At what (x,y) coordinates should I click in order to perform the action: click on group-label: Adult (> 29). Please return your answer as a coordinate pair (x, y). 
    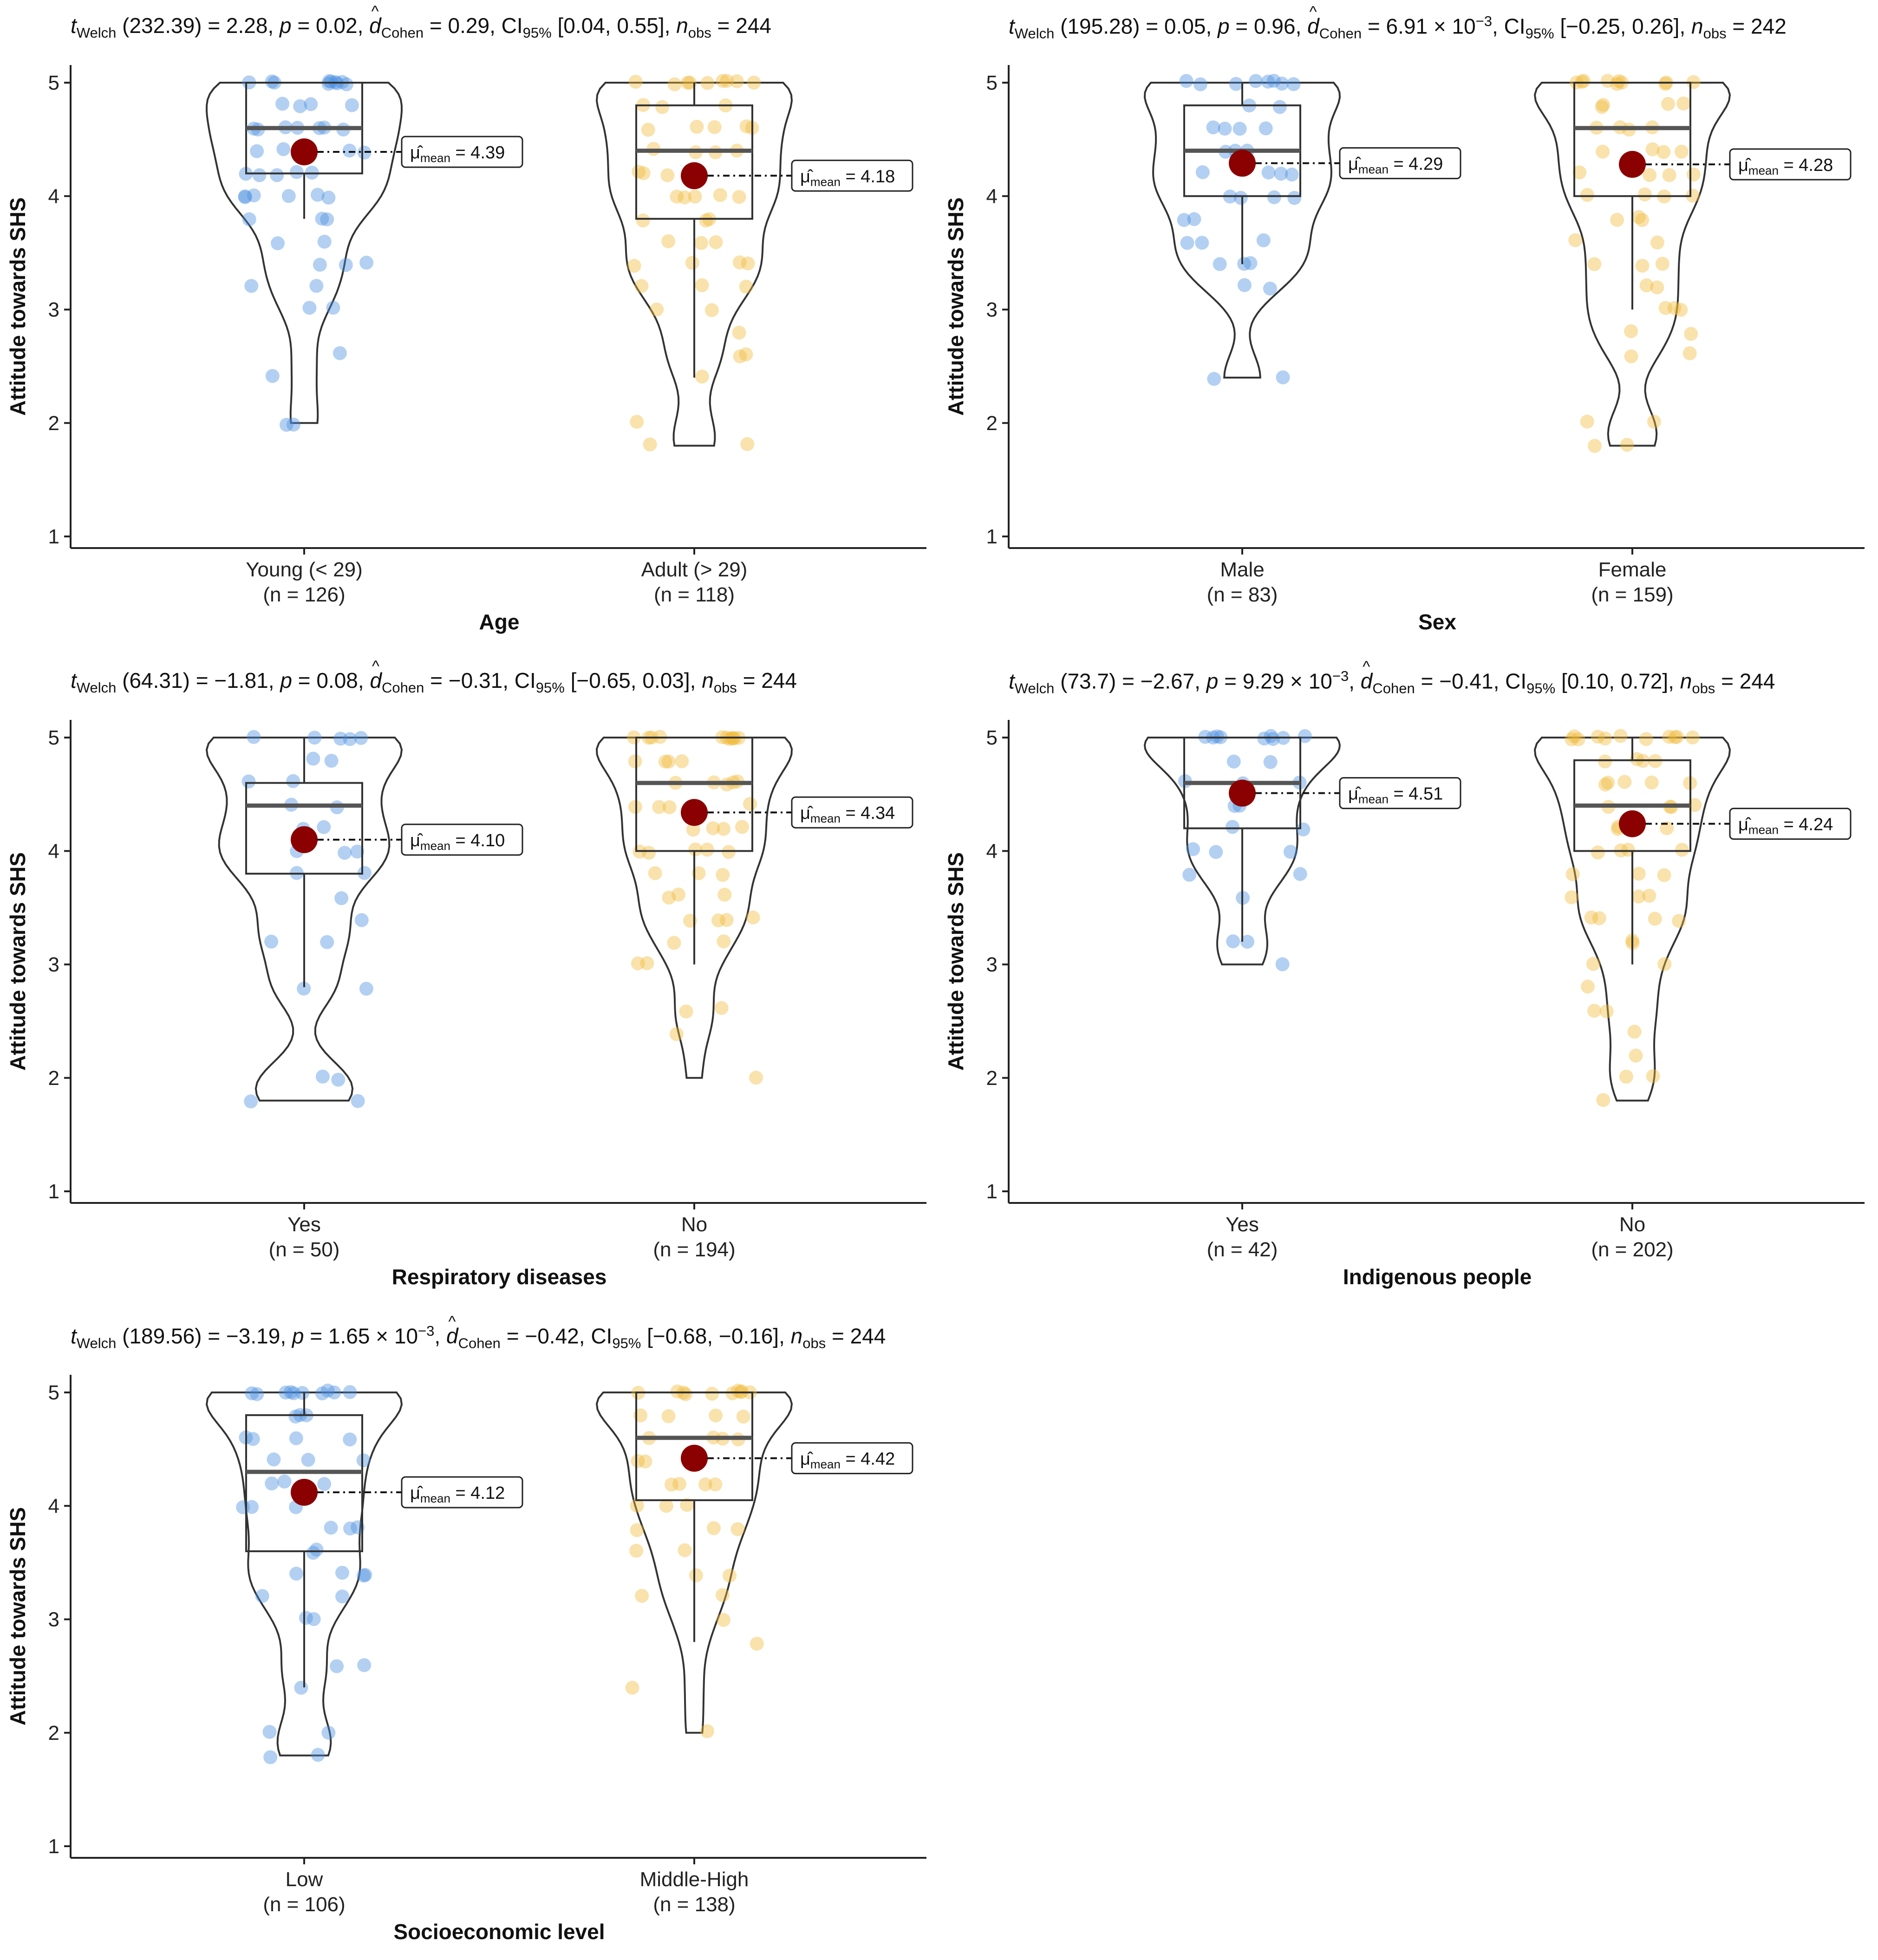
    Looking at the image, I should click on (695, 569).